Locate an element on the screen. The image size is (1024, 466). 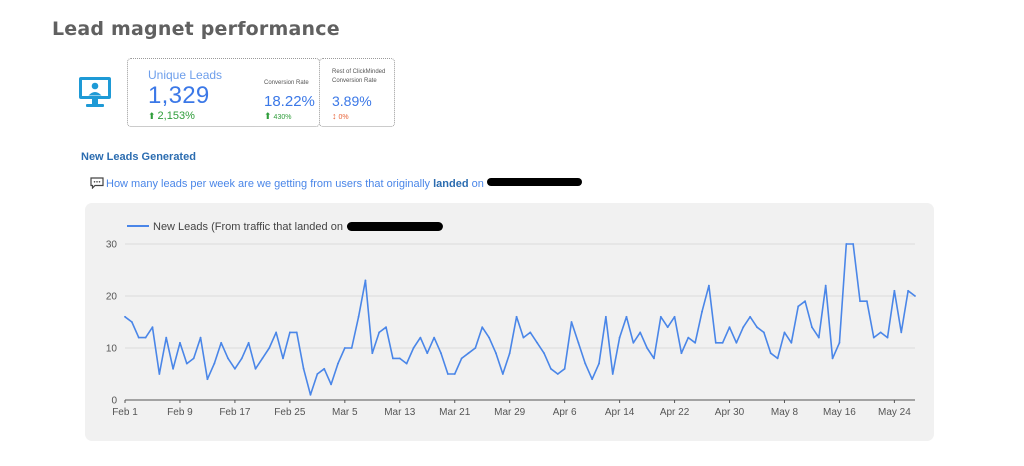
unique-leads-change: ⬆ 2,153% is located at coordinates (171, 116).